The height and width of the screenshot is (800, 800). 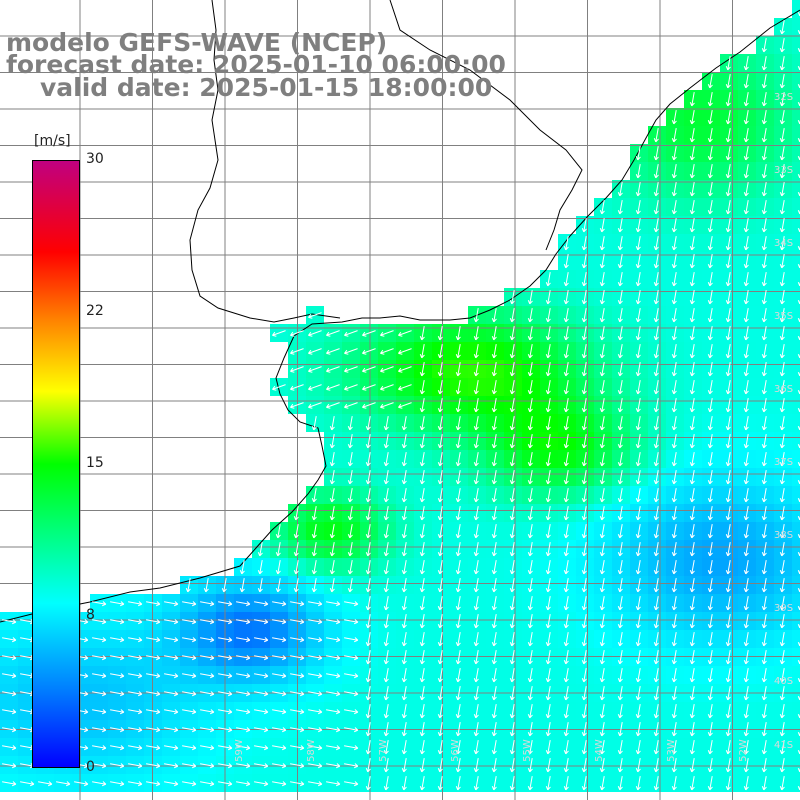 I want to click on colorbar-tick-15: 15, so click(x=95, y=463).